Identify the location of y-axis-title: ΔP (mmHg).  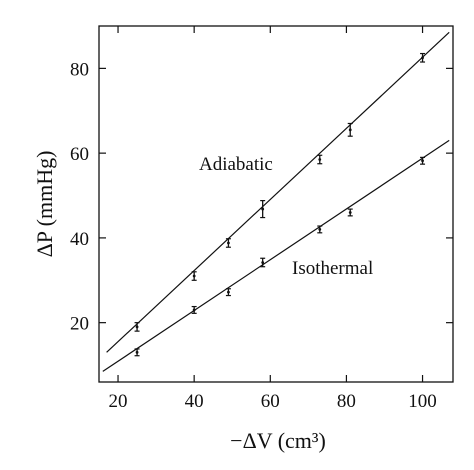
(44, 204).